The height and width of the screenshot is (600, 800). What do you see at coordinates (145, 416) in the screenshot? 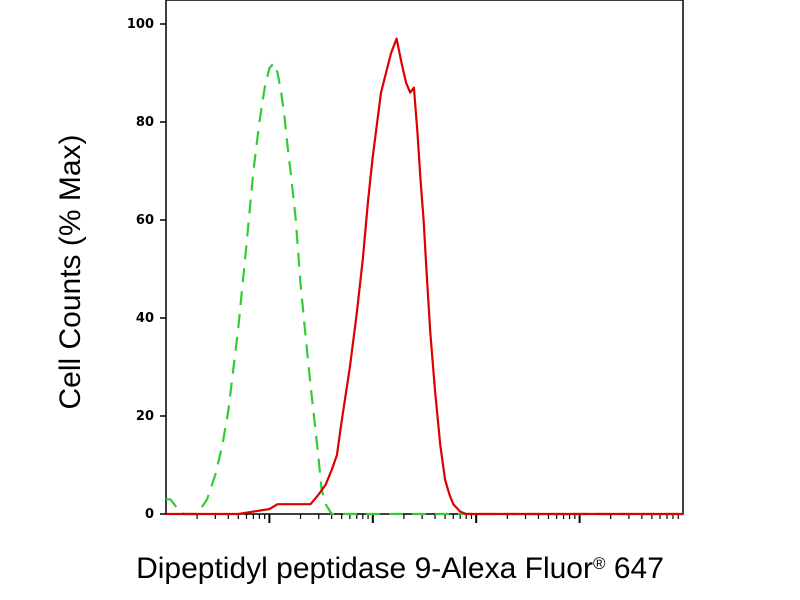
I see `y-tick-label: 20` at bounding box center [145, 416].